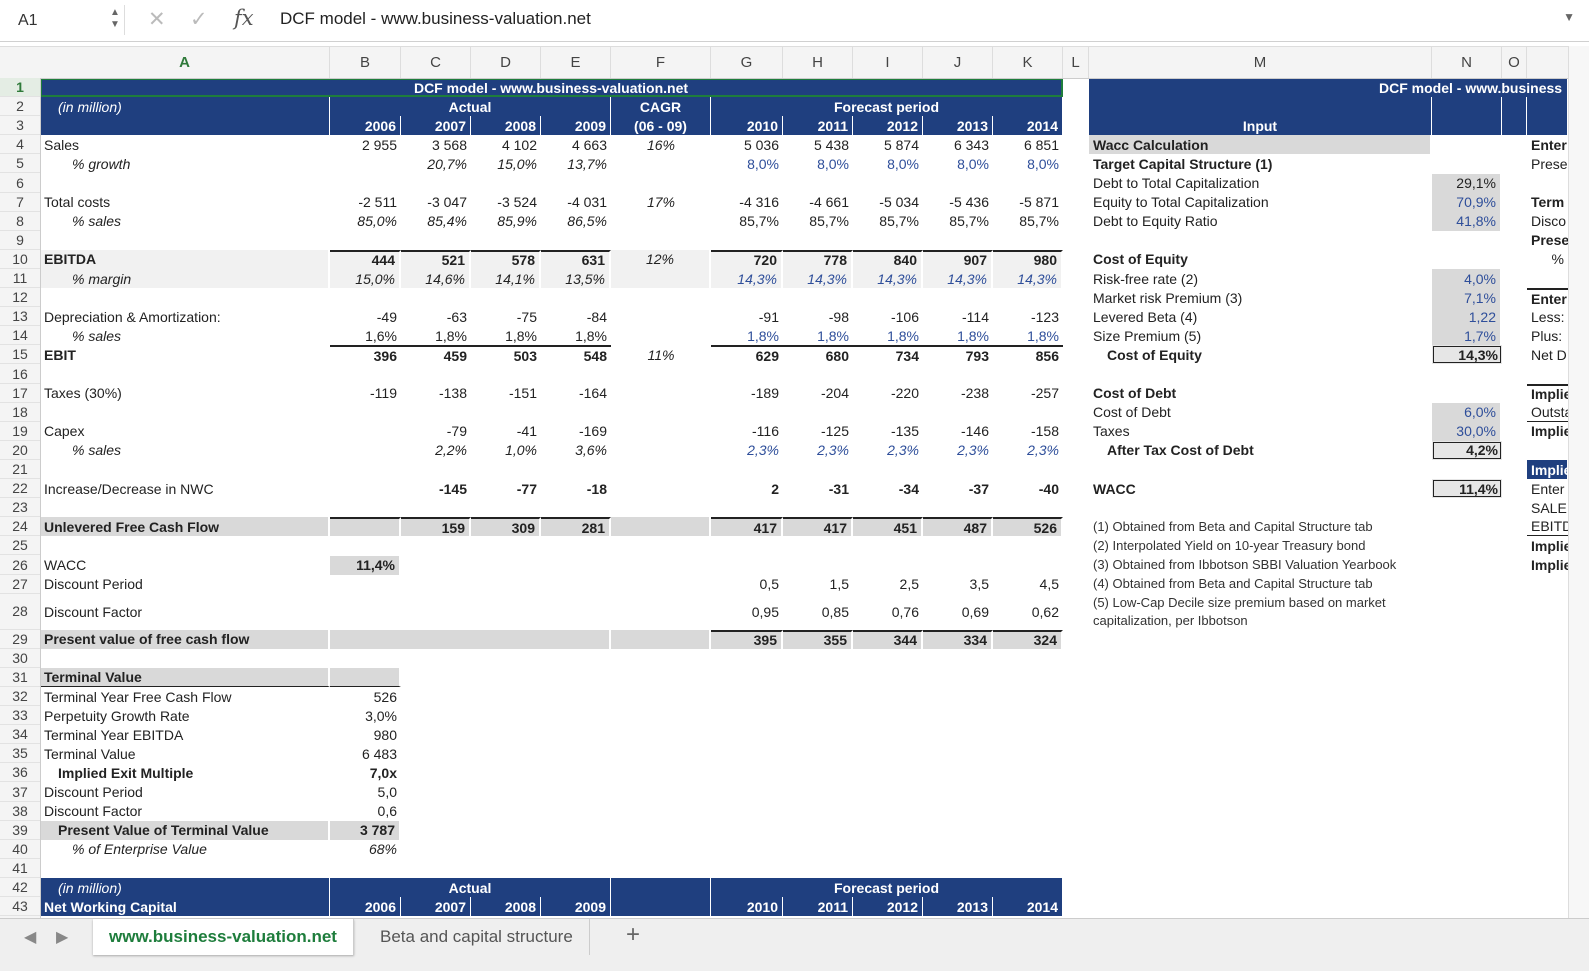 Image resolution: width=1589 pixels, height=971 pixels. Describe the element at coordinates (831, 144) in the screenshot. I see `cell-h4: 5 438` at that location.